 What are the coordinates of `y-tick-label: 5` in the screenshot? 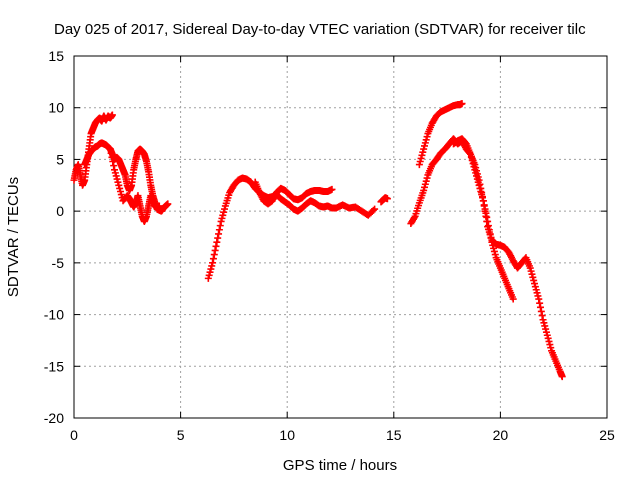 It's located at (60, 159).